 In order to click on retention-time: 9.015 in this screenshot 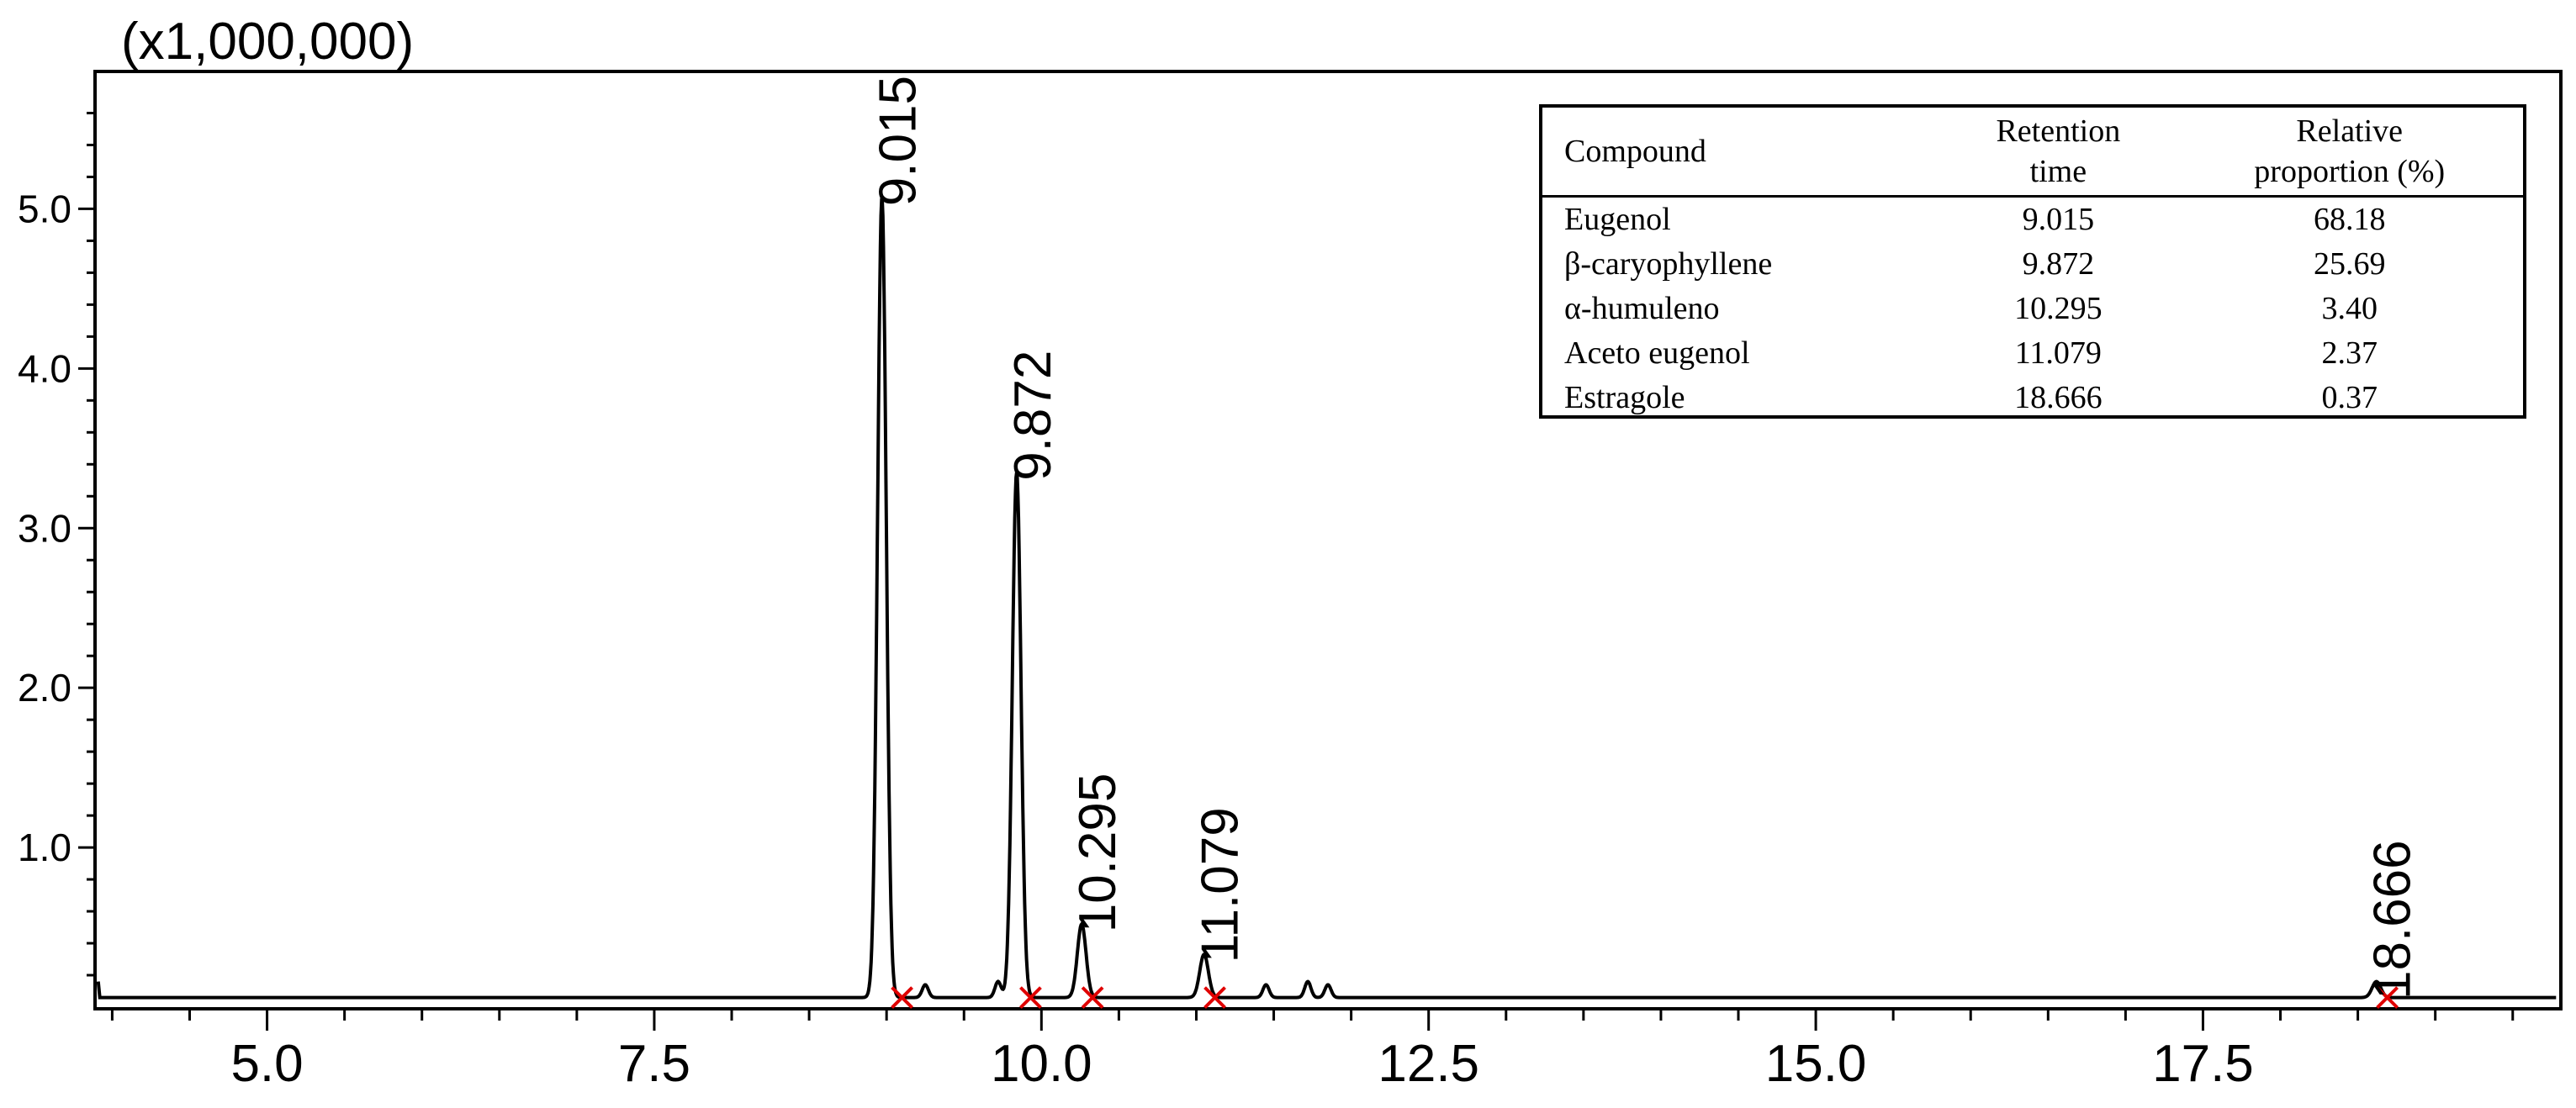, I will do `click(2058, 219)`.